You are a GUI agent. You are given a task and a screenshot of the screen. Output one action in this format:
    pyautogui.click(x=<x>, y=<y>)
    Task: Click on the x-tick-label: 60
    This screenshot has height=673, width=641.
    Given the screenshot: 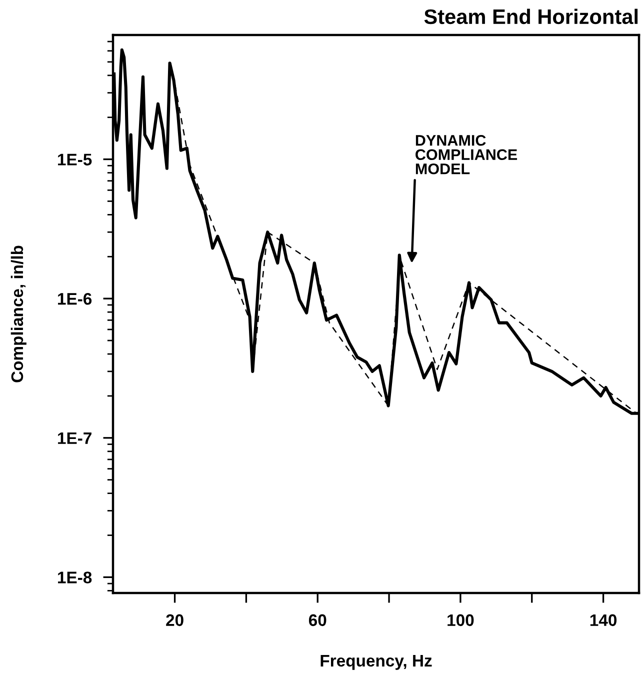 What is the action you would take?
    pyautogui.click(x=317, y=620)
    